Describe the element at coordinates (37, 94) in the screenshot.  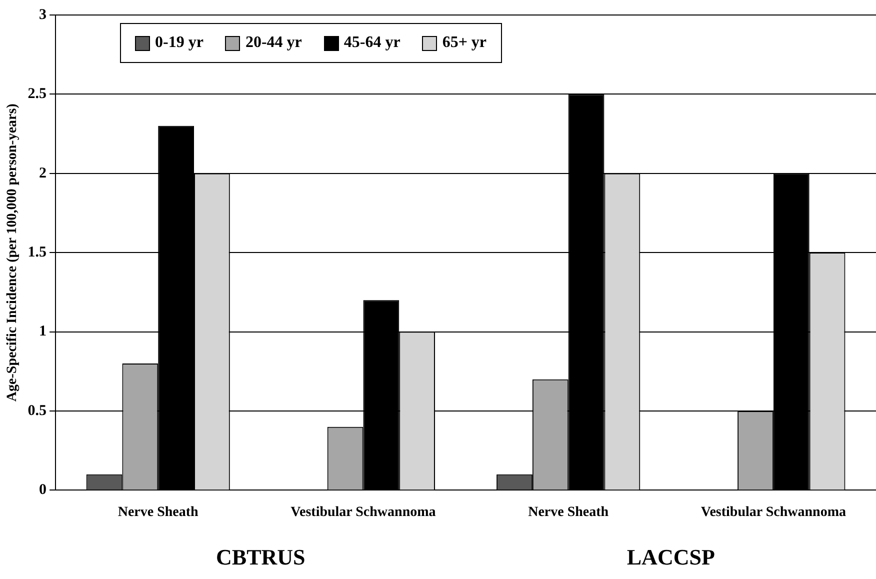
I see `y-tick-label: 2.5` at that location.